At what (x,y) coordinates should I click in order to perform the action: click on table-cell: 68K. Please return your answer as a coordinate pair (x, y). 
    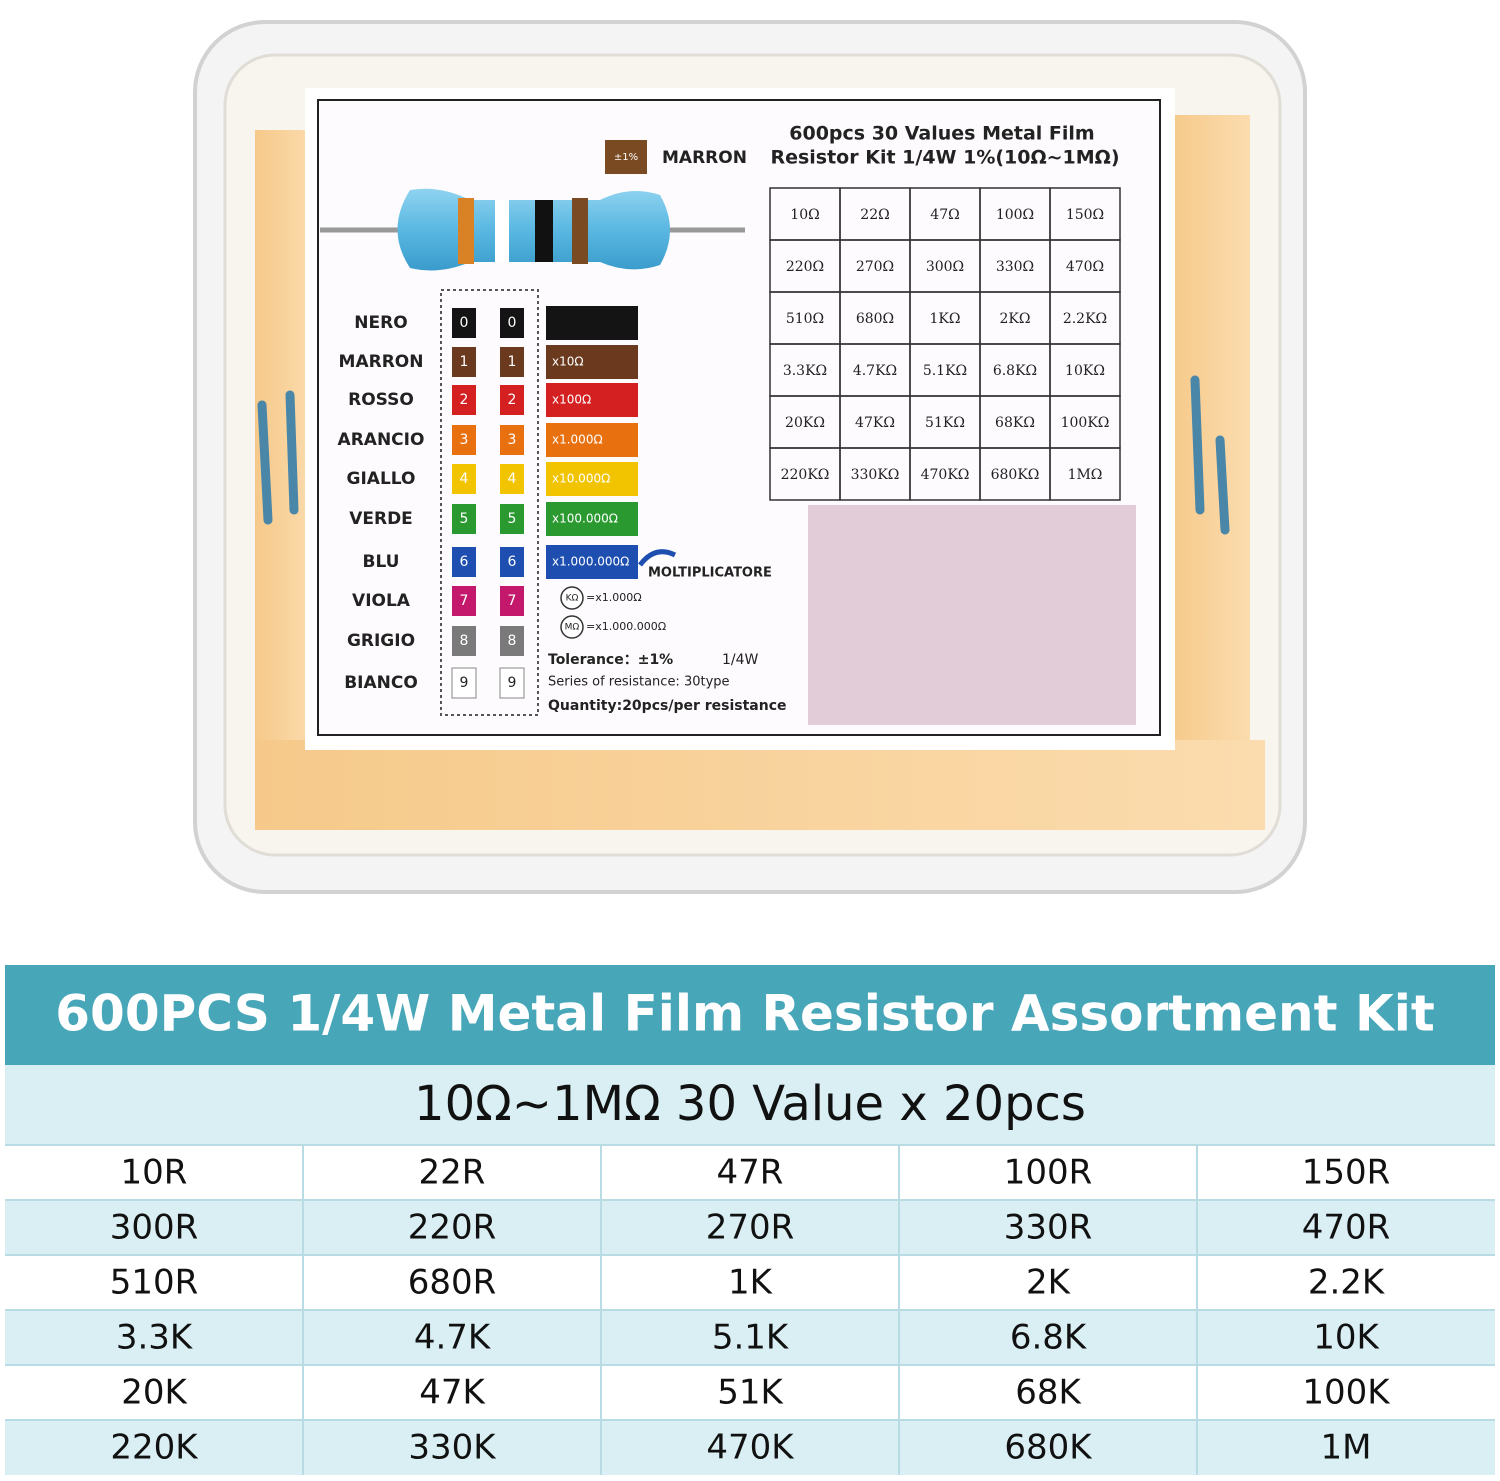
    Looking at the image, I should click on (1048, 1393).